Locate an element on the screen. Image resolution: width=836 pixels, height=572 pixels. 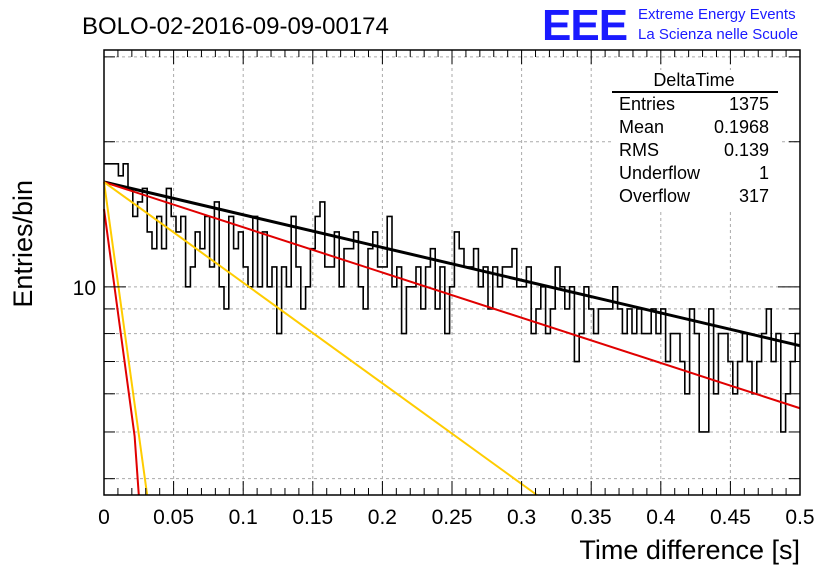
stats-value: 1 is located at coordinates (764, 173).